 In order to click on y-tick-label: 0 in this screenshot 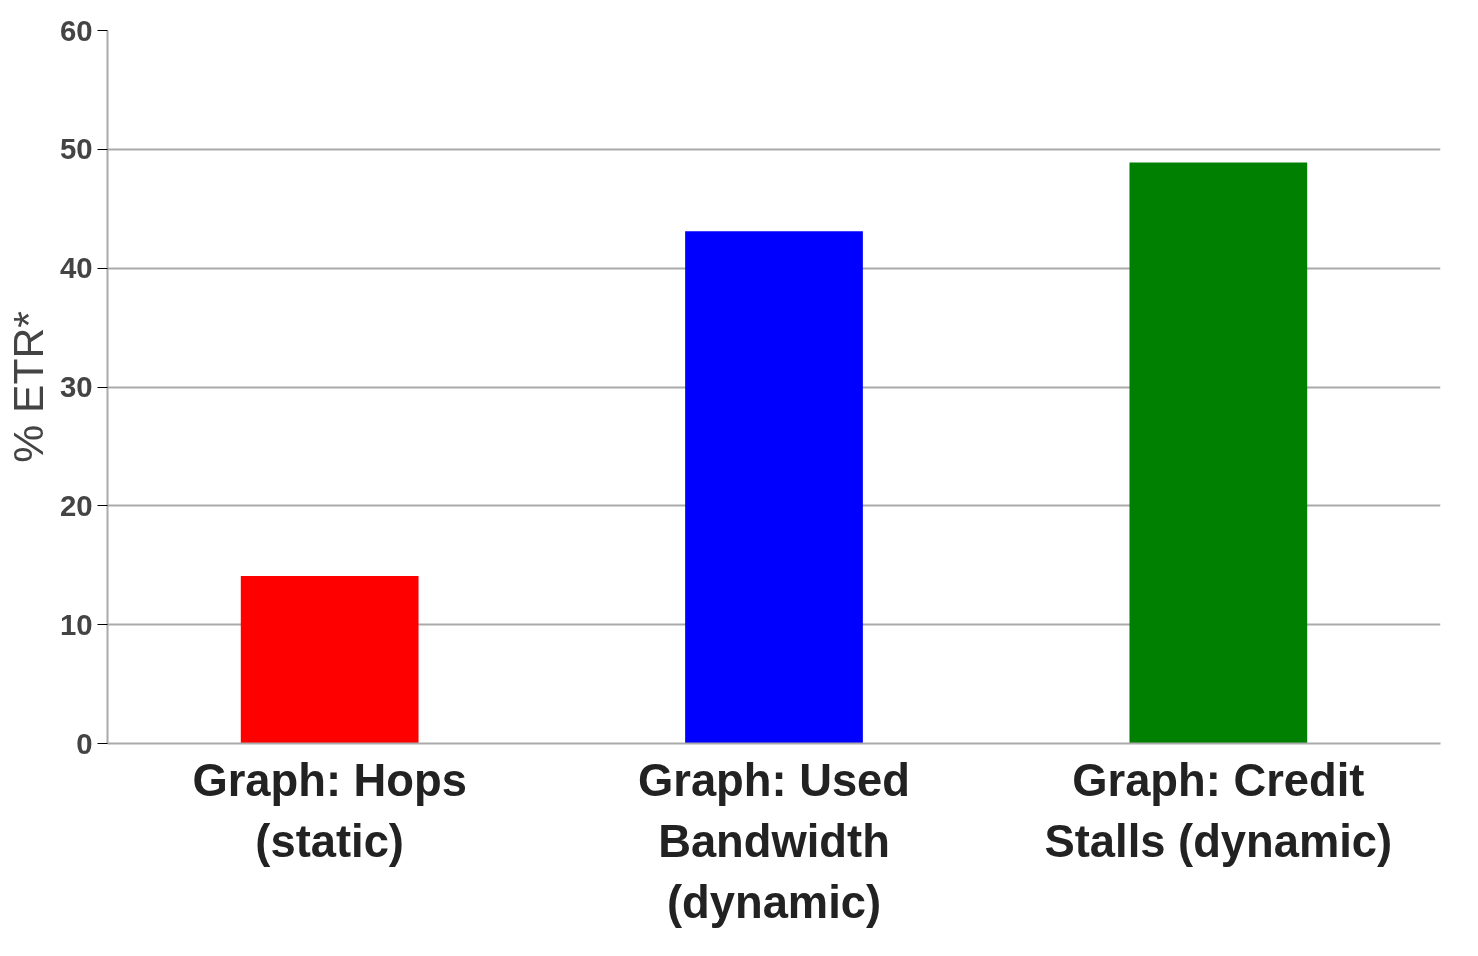, I will do `click(84, 743)`.